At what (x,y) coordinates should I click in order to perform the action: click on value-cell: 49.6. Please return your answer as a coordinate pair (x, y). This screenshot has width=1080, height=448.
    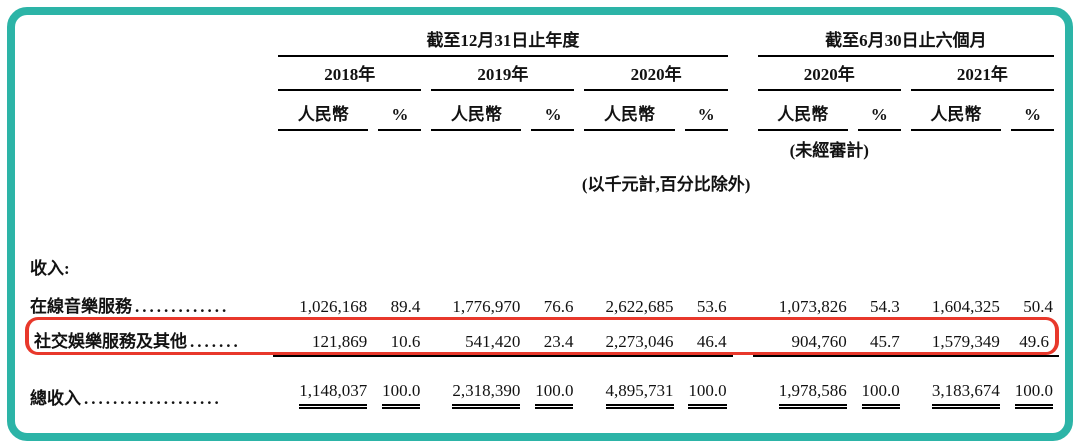
    Looking at the image, I should click on (1032, 336).